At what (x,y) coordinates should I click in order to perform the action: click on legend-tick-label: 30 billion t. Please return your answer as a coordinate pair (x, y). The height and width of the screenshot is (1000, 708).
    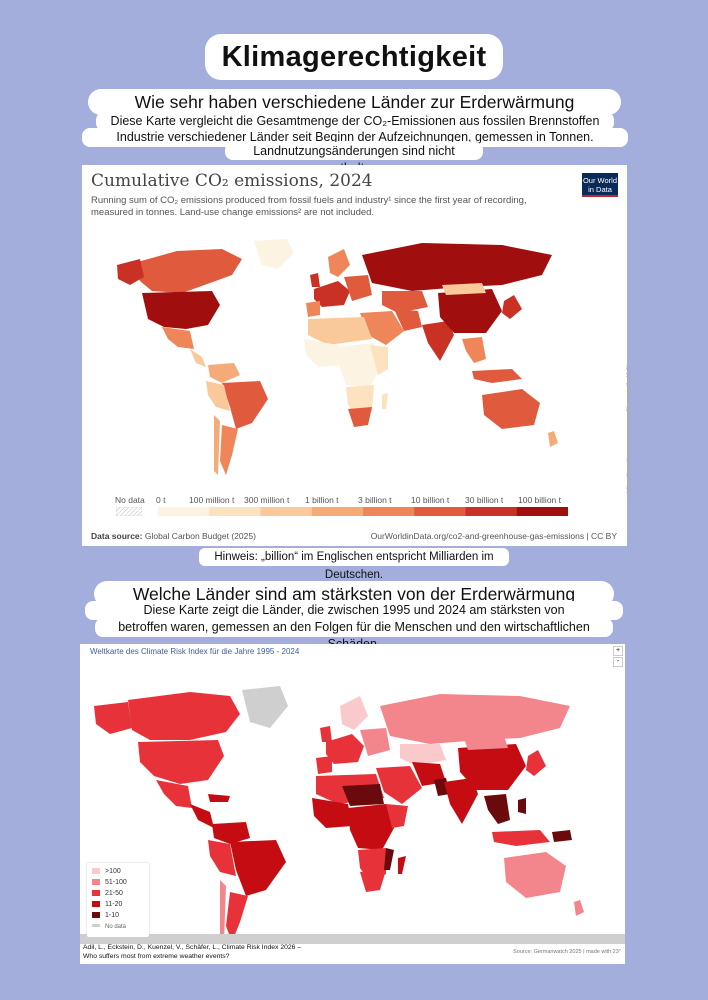
    Looking at the image, I should click on (484, 500).